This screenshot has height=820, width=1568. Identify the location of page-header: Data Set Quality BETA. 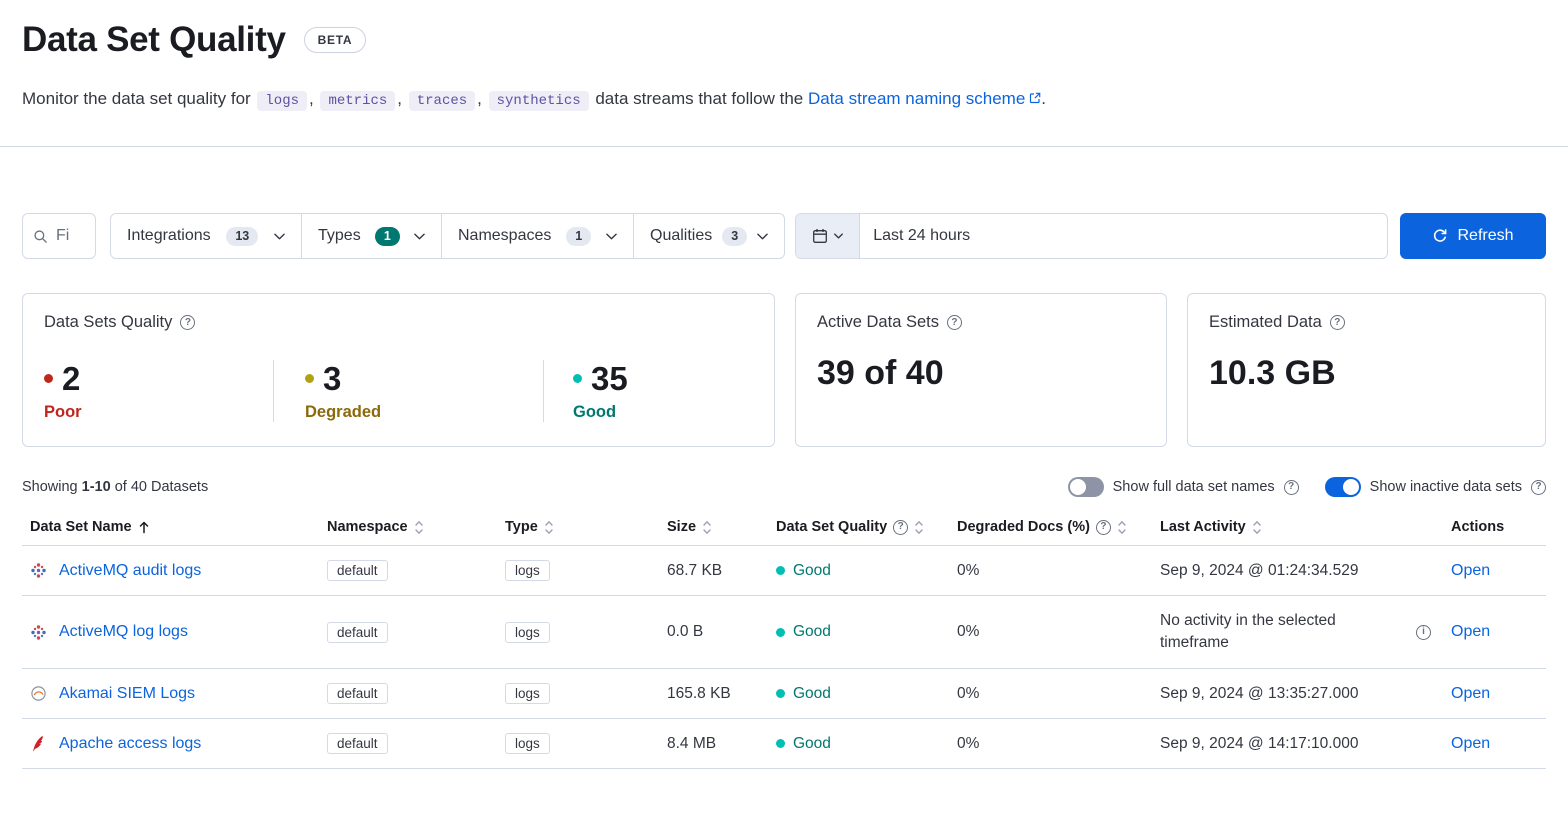
(784, 30).